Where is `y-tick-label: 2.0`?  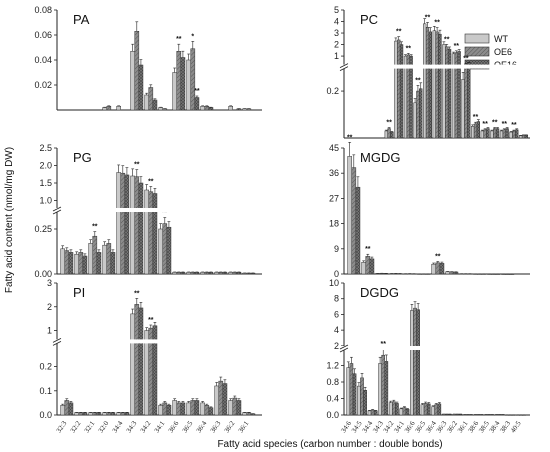 y-tick-label: 2.0 is located at coordinates (45, 166).